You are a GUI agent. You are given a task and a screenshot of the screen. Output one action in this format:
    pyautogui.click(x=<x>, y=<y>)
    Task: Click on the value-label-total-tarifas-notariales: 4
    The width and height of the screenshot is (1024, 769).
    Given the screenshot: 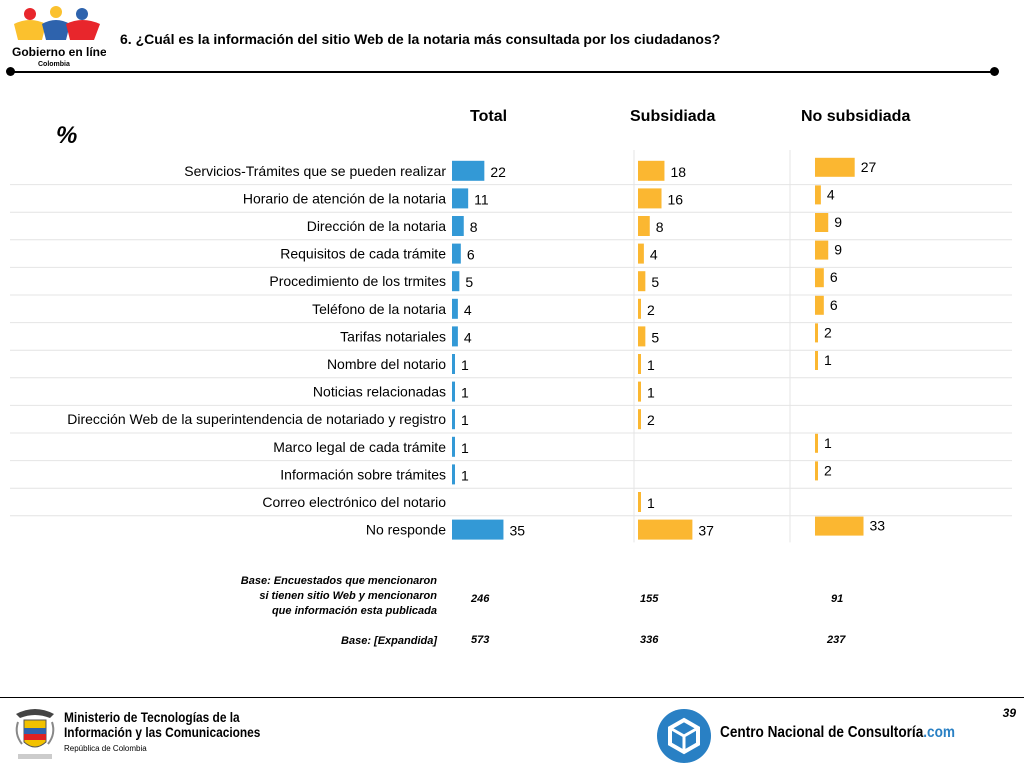 What is the action you would take?
    pyautogui.click(x=468, y=337)
    